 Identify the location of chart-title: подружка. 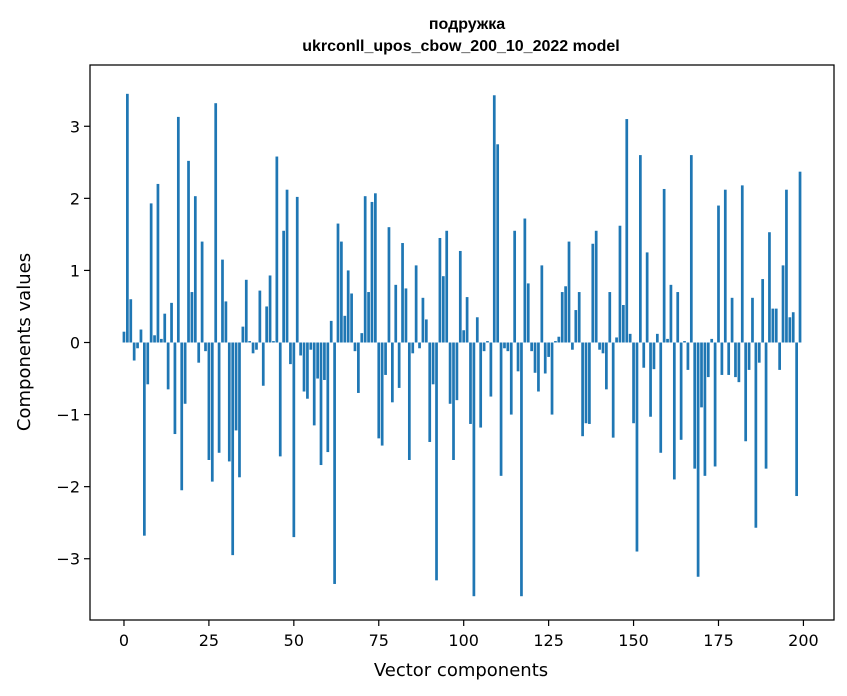
(467, 24).